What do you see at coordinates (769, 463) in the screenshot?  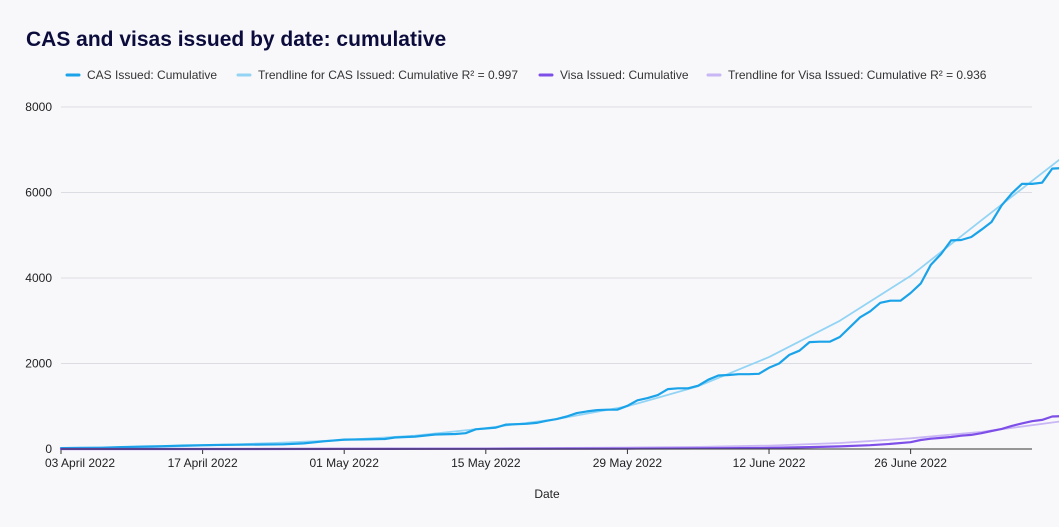 I see `x-tick-label: 12 June 2022` at bounding box center [769, 463].